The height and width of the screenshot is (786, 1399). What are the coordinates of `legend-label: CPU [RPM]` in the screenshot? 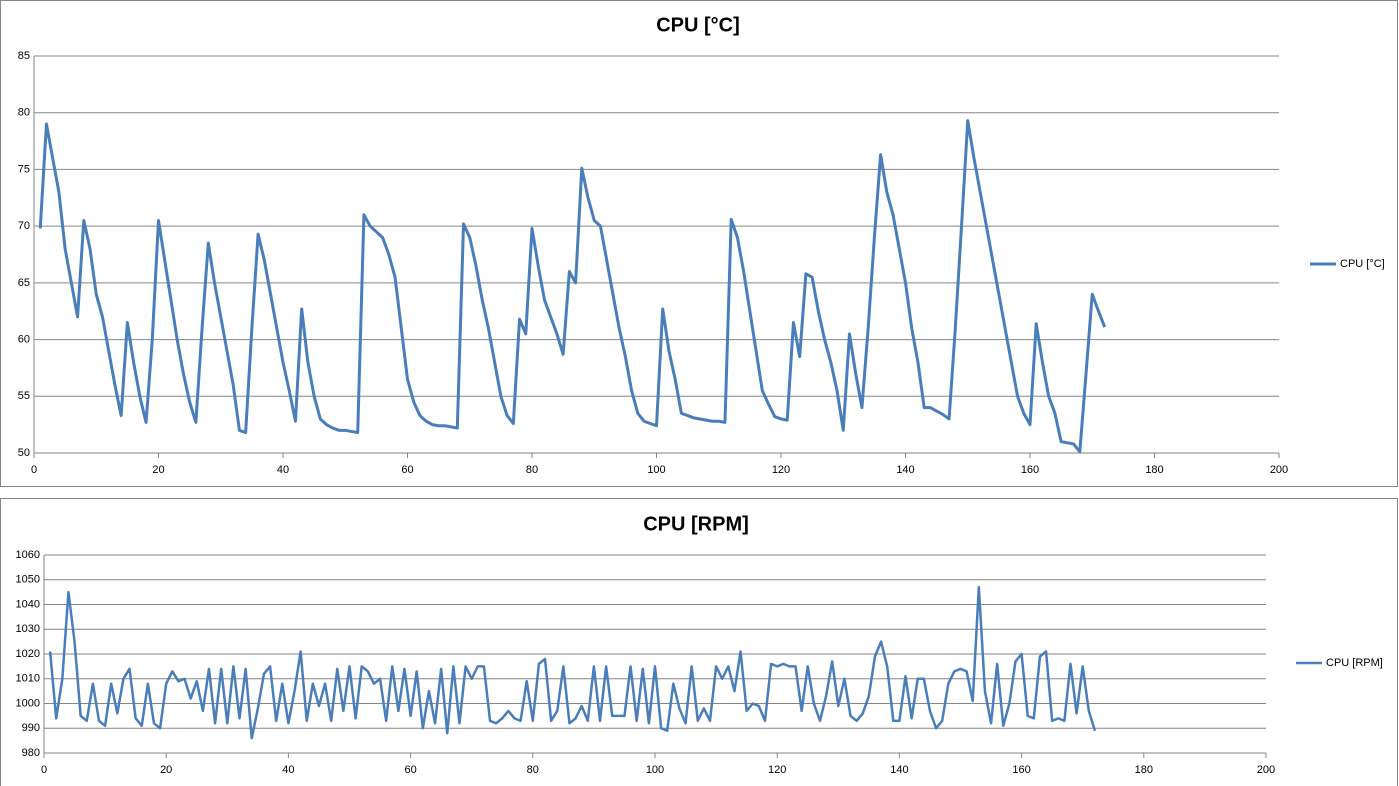 It's located at (1354, 663).